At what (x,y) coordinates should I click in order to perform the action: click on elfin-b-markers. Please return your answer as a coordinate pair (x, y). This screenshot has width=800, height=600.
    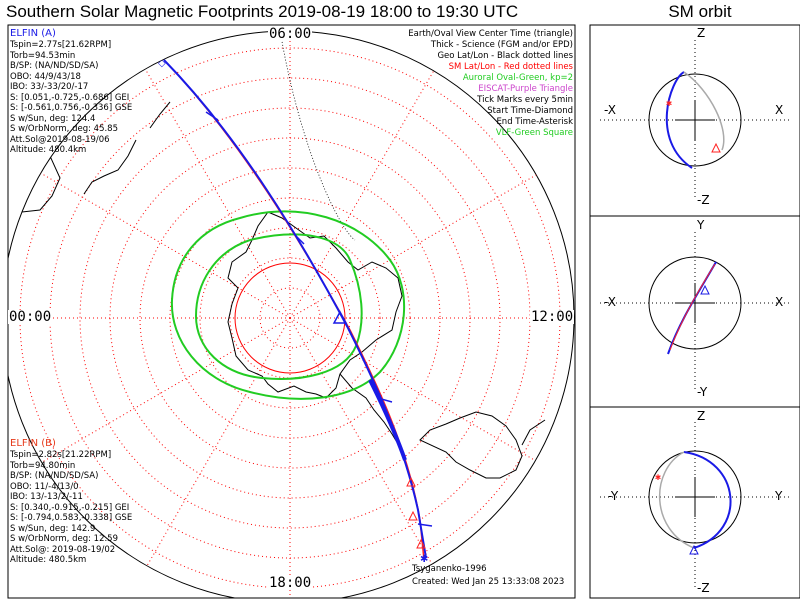
    Looking at the image, I should click on (416, 512).